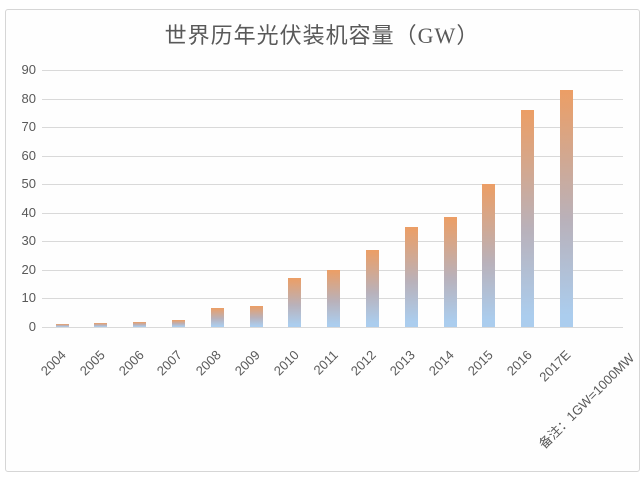 The width and height of the screenshot is (644, 478). Describe the element at coordinates (325, 362) in the screenshot. I see `x-tick-label-2011: 2011` at that location.